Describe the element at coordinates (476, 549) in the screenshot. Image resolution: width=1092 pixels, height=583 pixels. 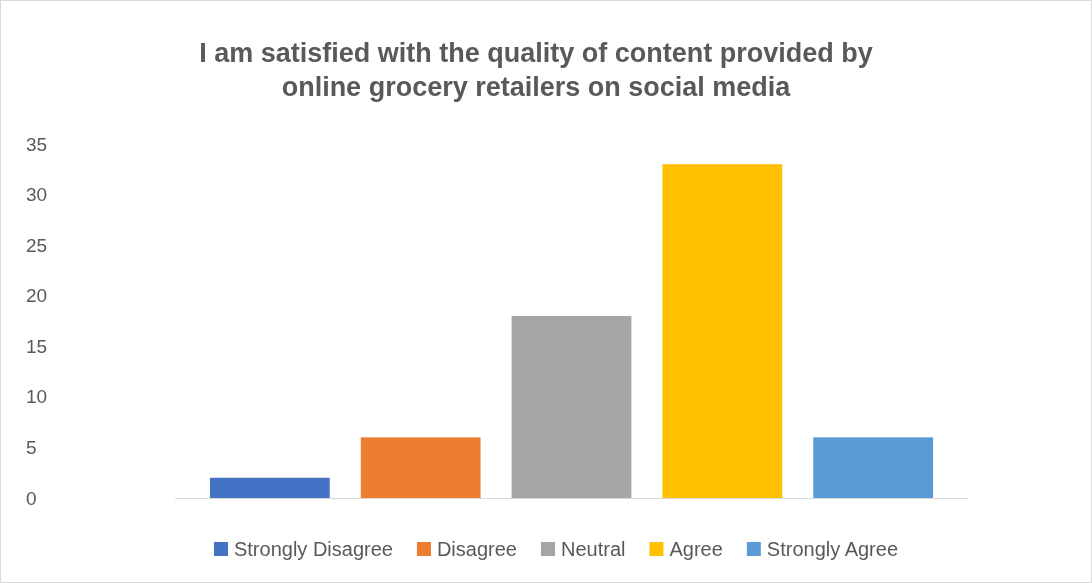
I see `legend-label: Disagree` at that location.